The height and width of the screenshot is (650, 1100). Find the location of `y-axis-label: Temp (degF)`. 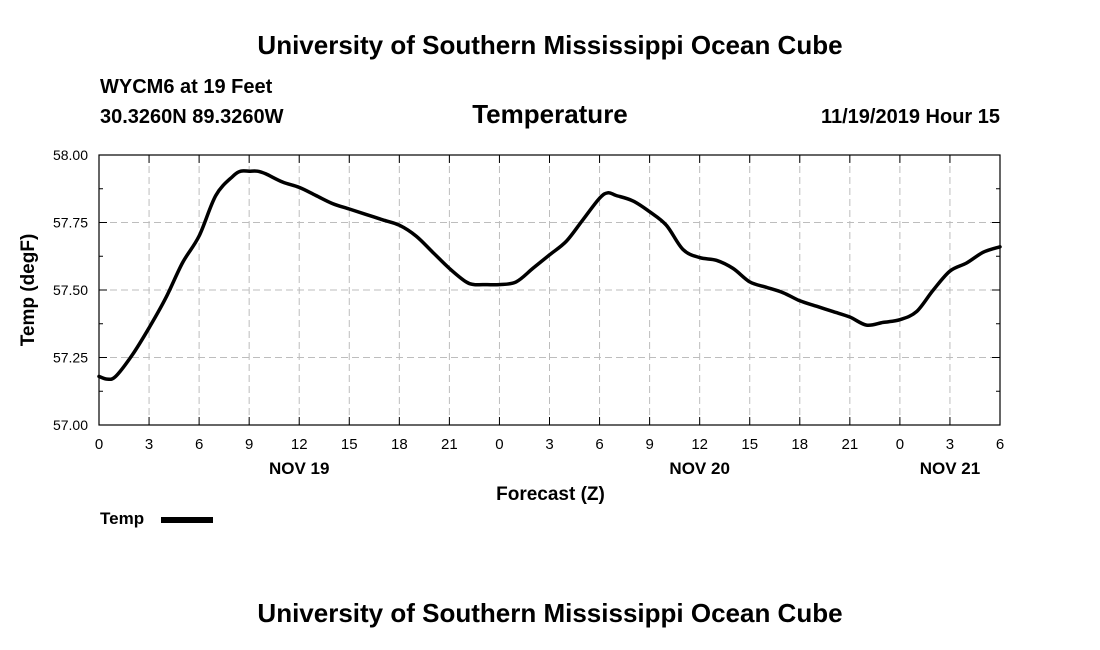

y-axis-label: Temp (degF) is located at coordinates (28, 290).